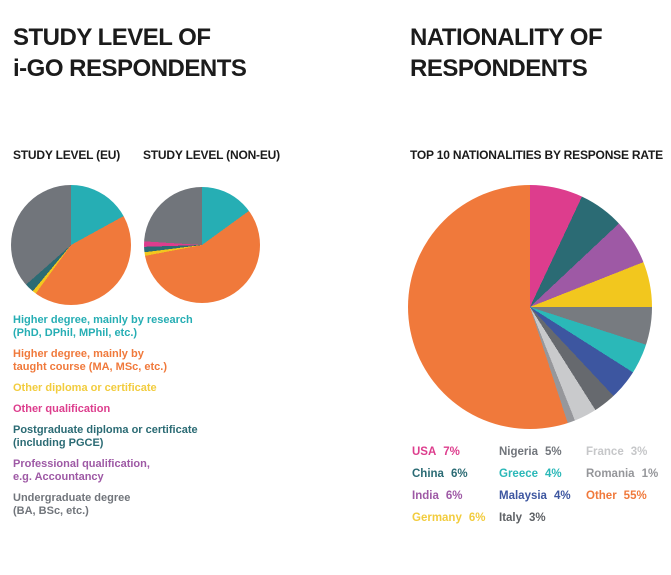  I want to click on nationality-name: USA, so click(424, 452).